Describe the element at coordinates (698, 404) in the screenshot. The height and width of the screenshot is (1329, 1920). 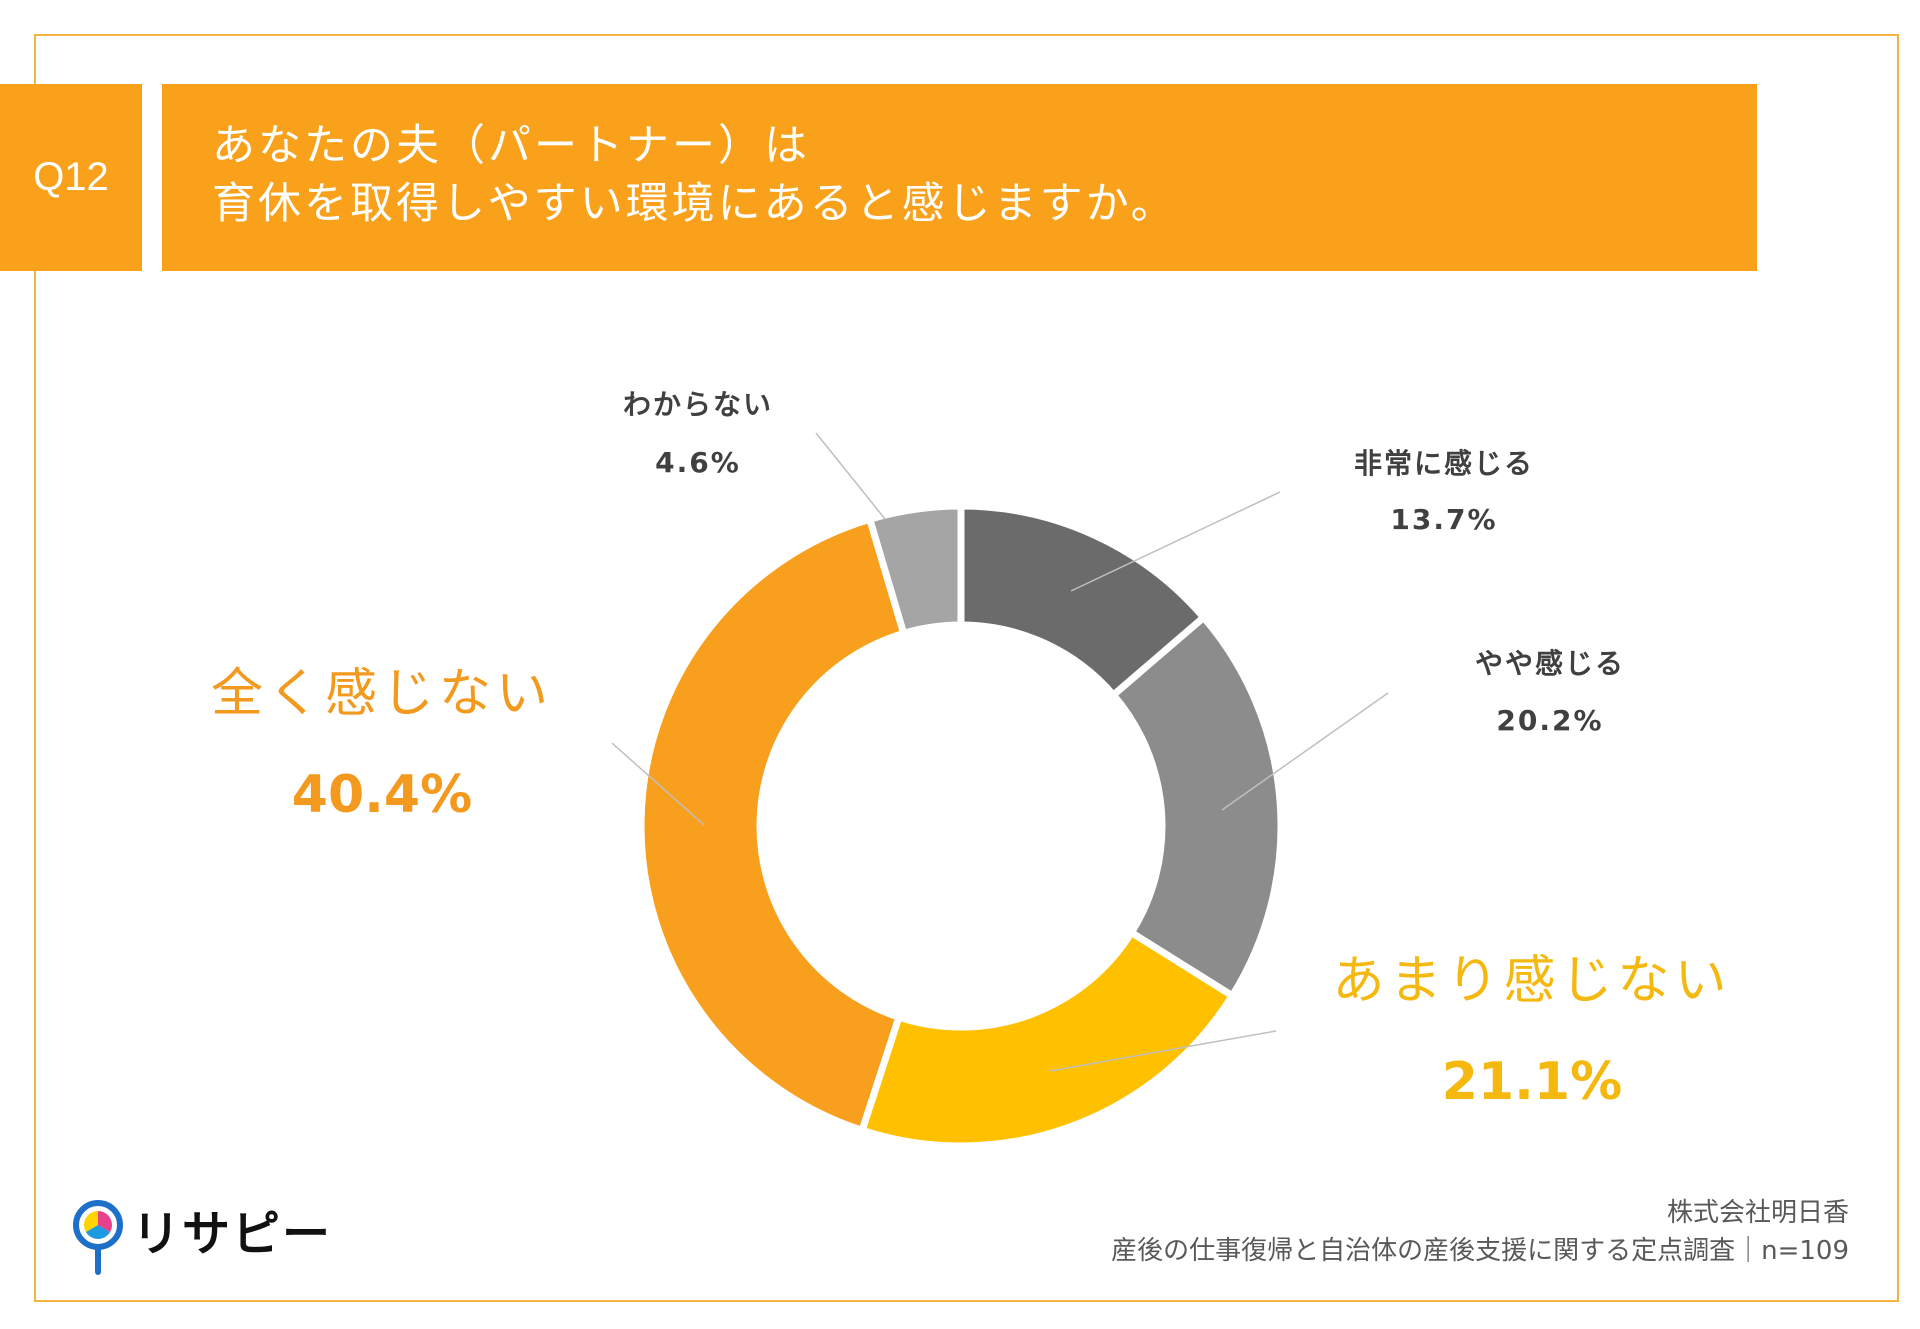
I see `category-label-wakaranai: わからない` at that location.